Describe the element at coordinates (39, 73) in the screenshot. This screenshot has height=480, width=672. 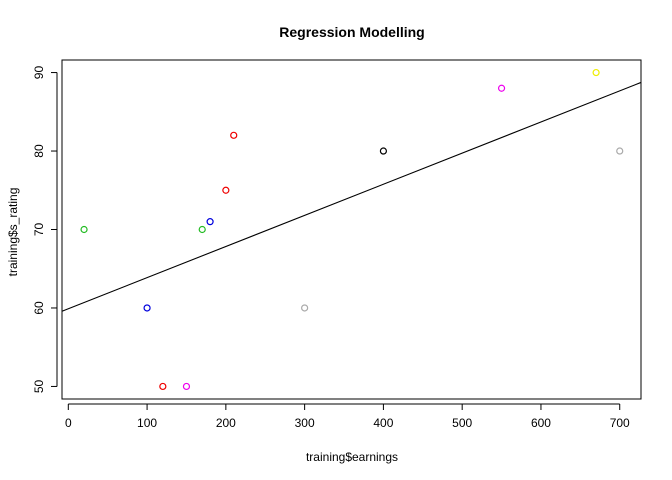
I see `y-tick-label: 90` at that location.